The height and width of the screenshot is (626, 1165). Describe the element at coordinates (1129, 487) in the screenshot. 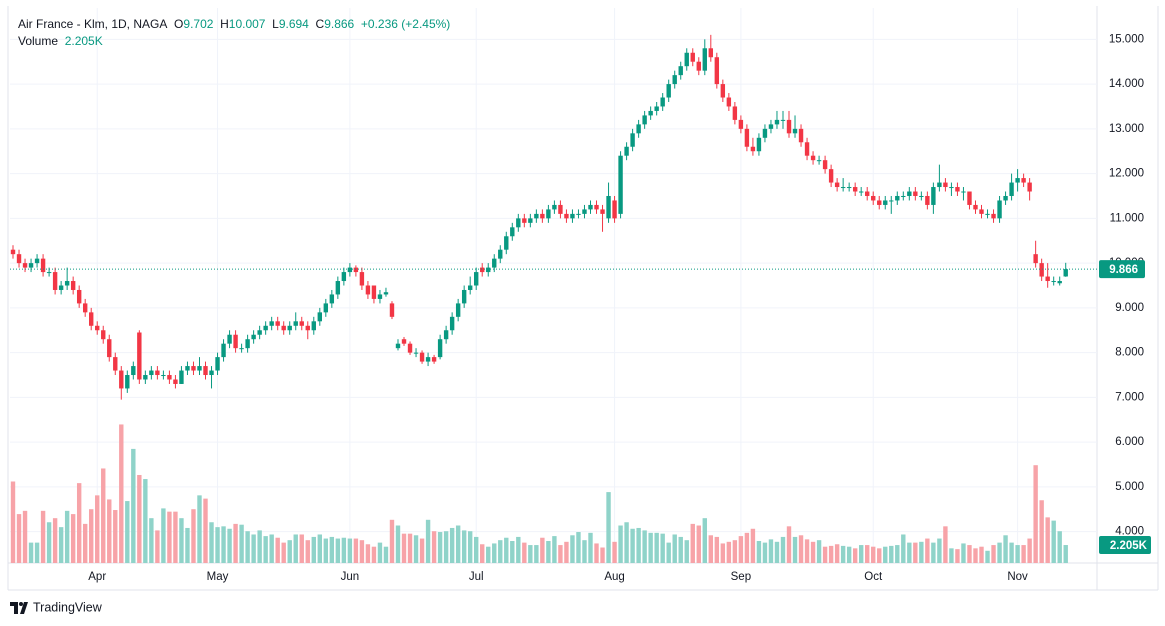

I see `y-tick-label: 5.000` at that location.